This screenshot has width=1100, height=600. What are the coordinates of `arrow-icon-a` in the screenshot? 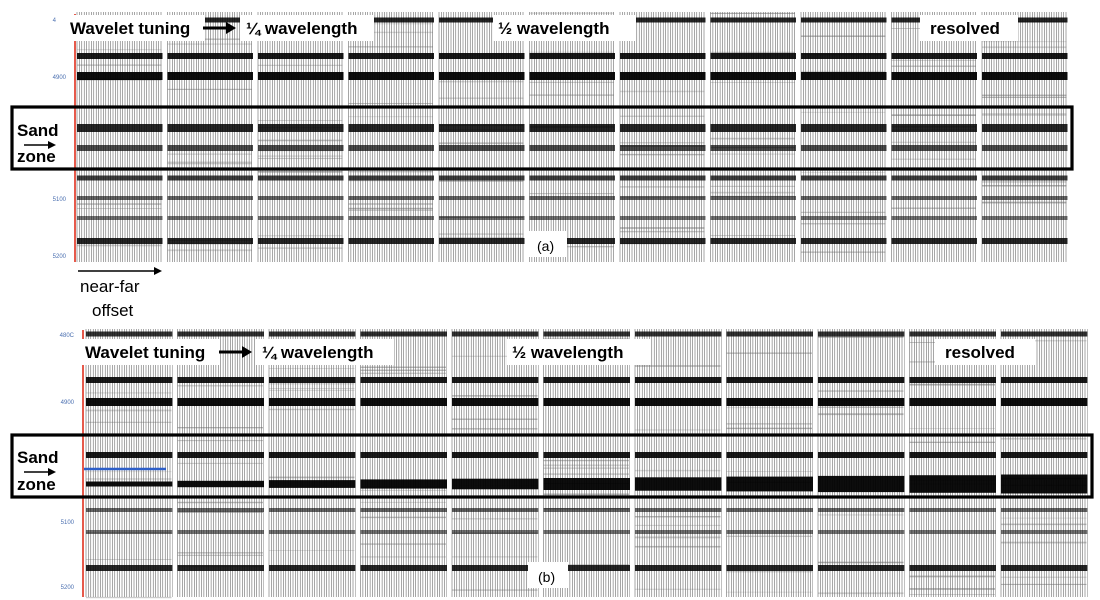 It's located at (219, 28).